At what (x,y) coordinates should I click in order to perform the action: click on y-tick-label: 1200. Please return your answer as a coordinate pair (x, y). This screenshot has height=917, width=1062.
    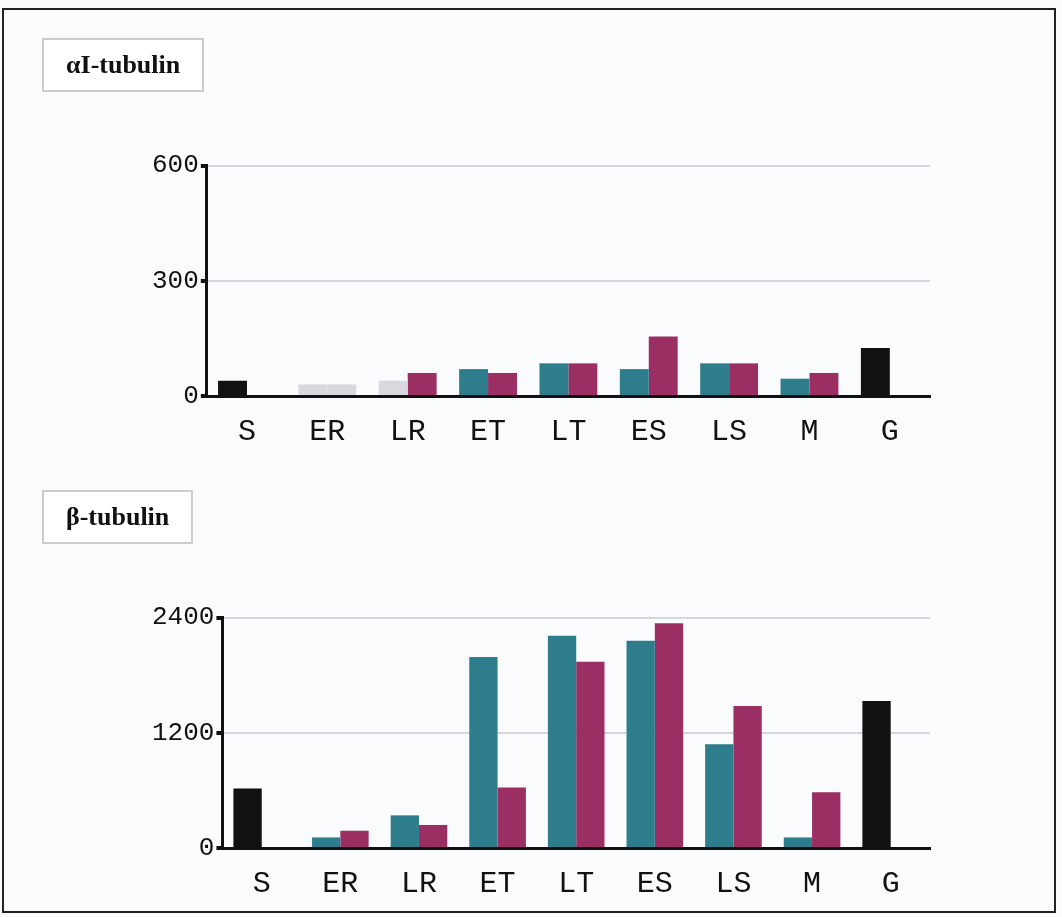
    Looking at the image, I should click on (183, 732).